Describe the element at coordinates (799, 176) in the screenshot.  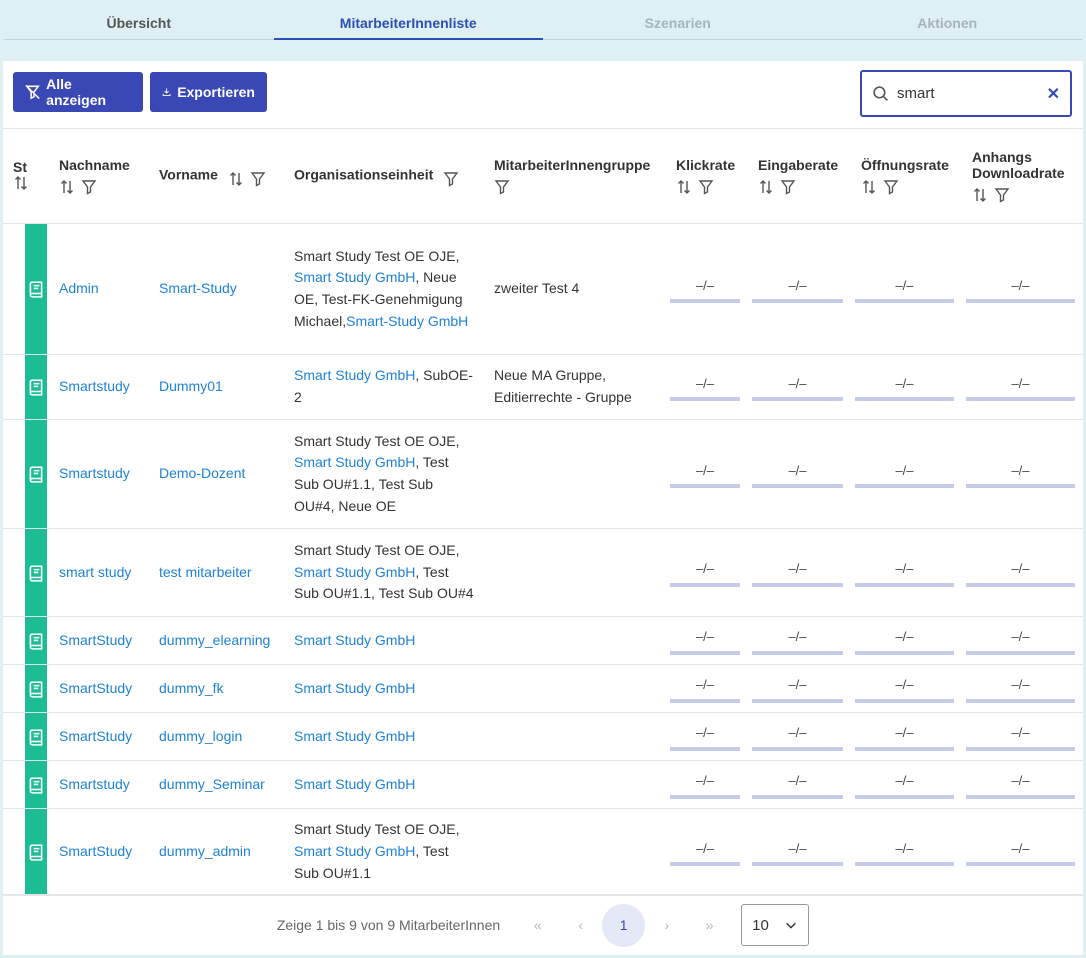
I see `col-input: Eingaberate` at that location.